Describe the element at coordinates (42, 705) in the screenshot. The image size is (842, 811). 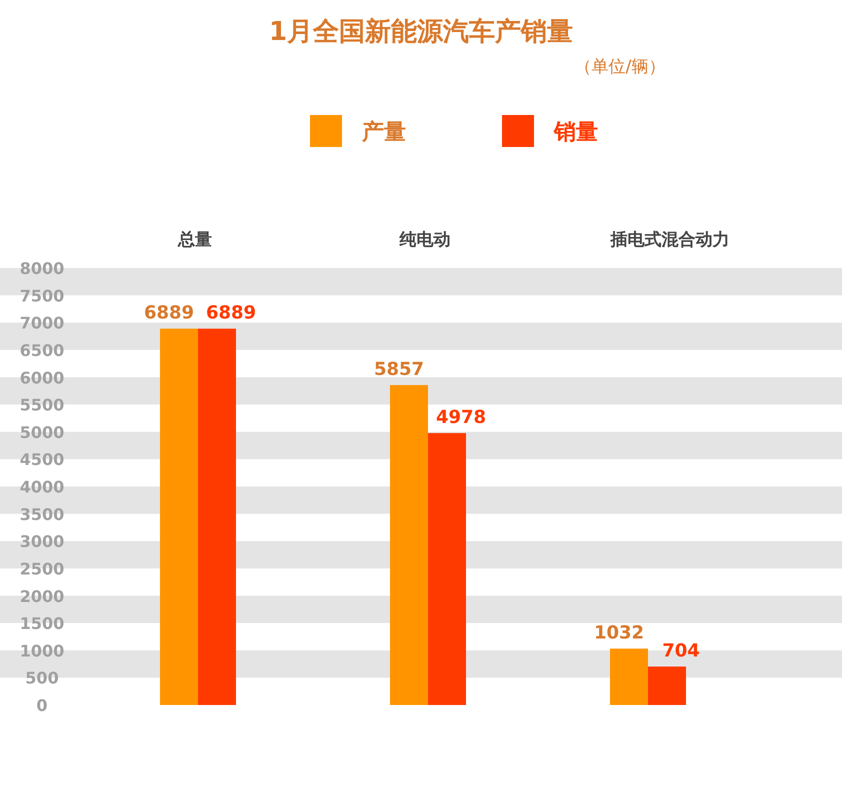
I see `y-tick-label: 0` at that location.